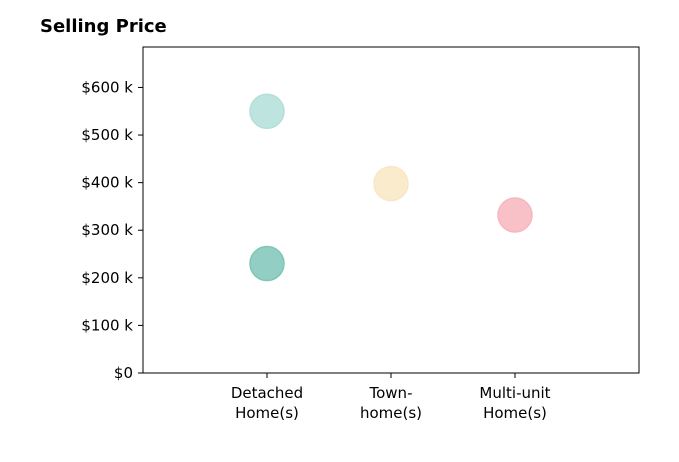  What do you see at coordinates (514, 403) in the screenshot?
I see `x-tick-label: Multi-unit Home(s)` at bounding box center [514, 403].